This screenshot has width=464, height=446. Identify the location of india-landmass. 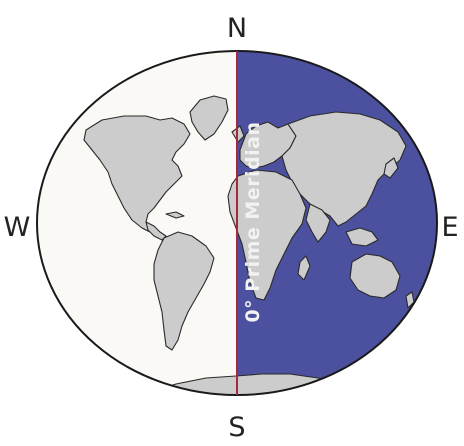
(318, 223).